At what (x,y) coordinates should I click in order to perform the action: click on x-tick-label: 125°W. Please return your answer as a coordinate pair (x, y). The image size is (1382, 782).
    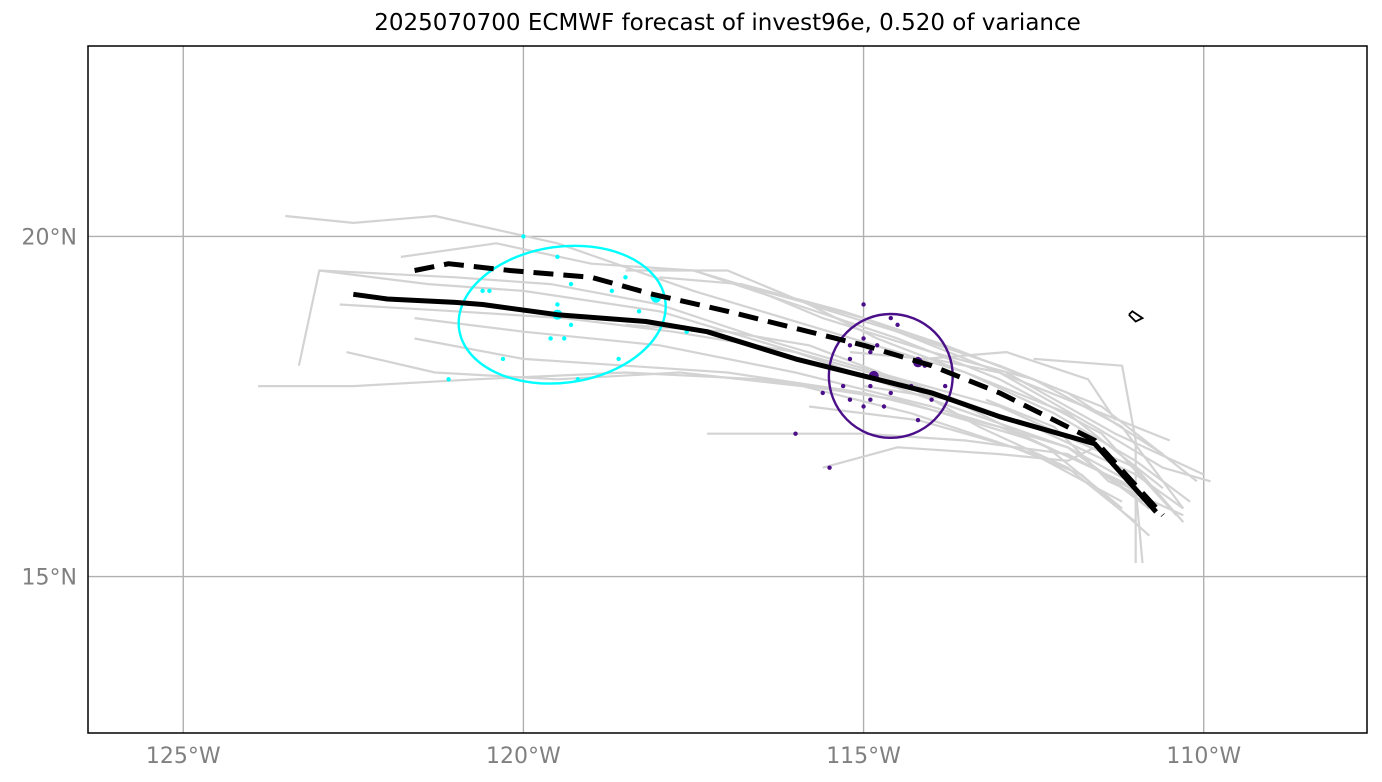
    Looking at the image, I should click on (183, 756).